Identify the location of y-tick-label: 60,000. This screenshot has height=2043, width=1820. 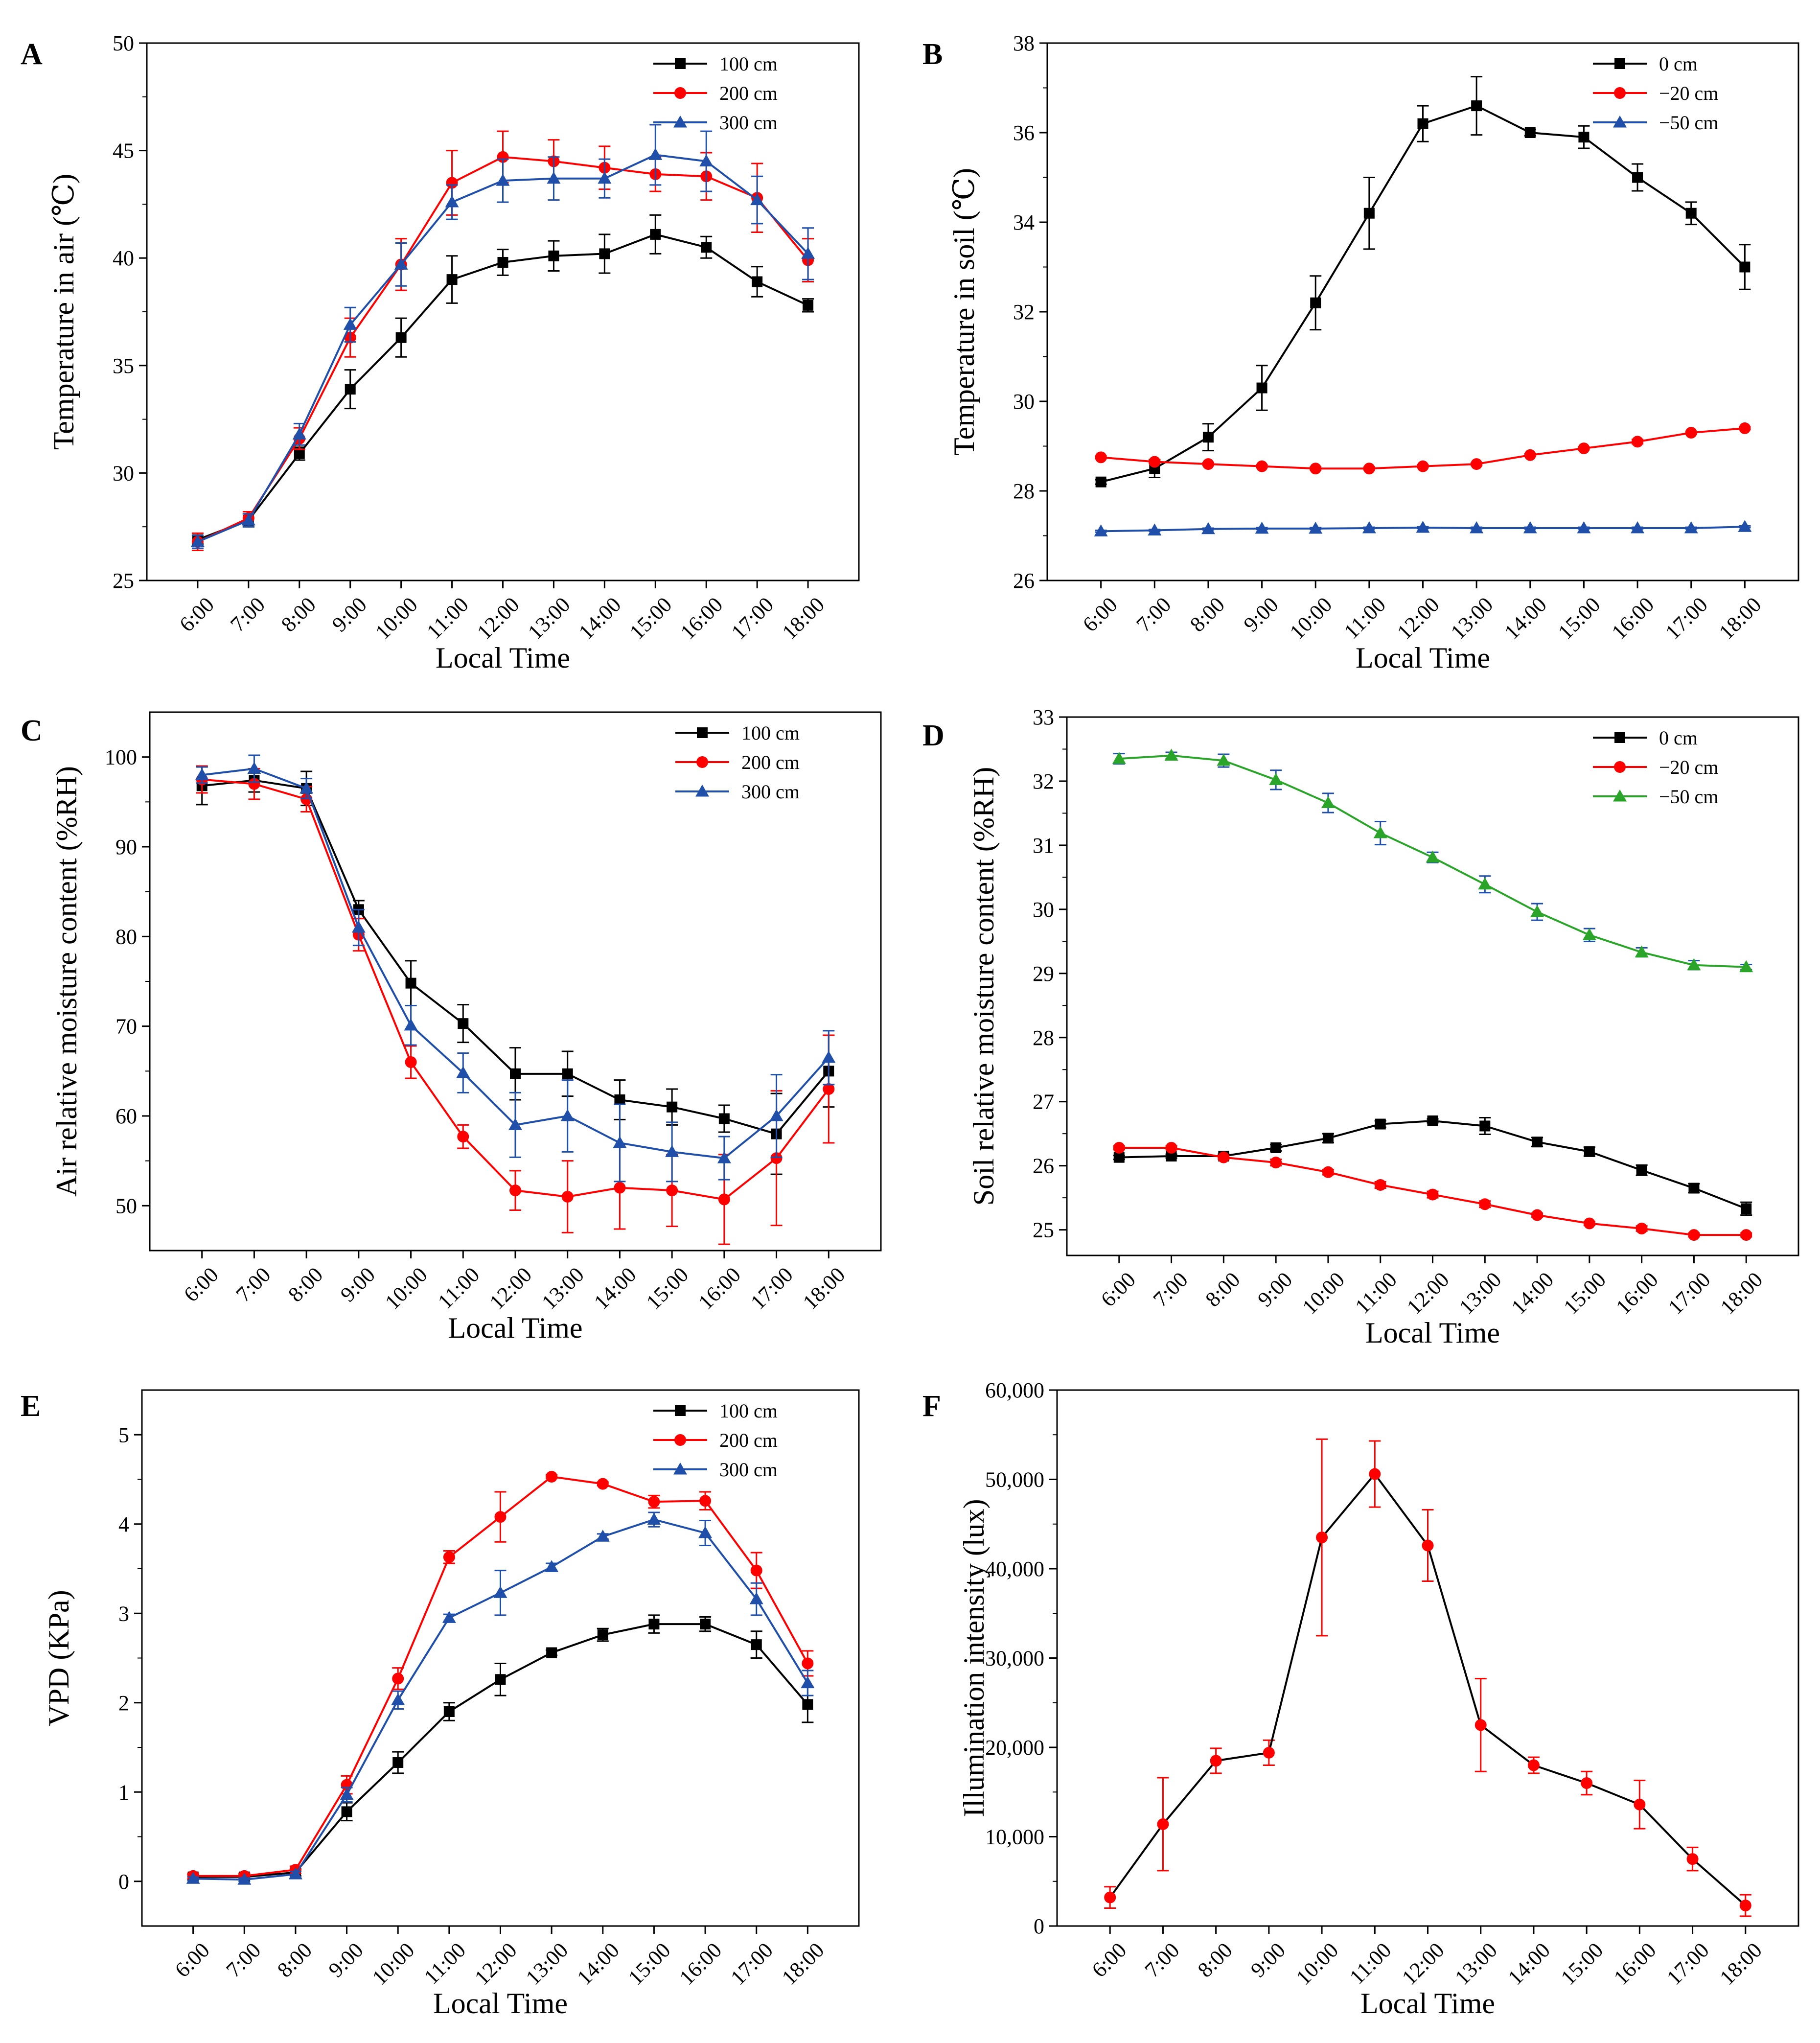
(1014, 1390).